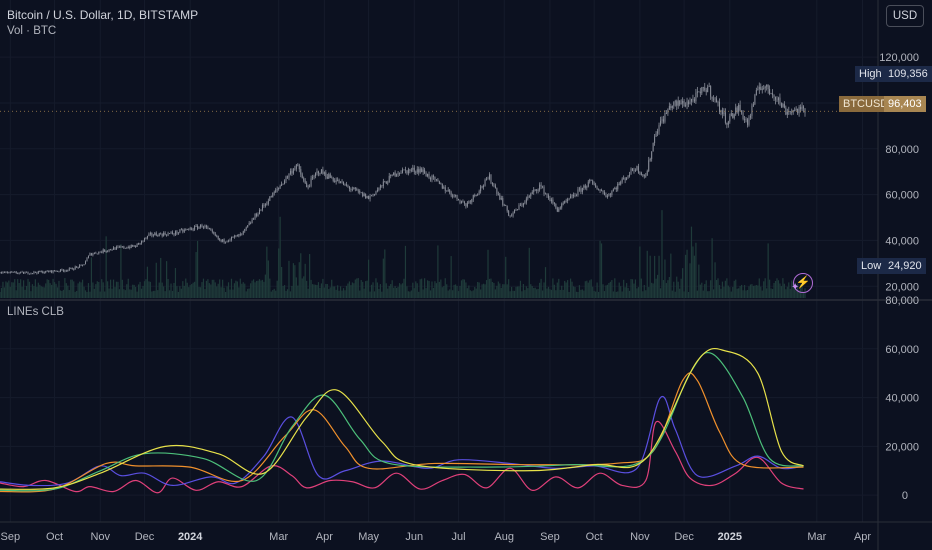  What do you see at coordinates (35, 312) in the screenshot?
I see `indicator-label: LINEs CLB` at bounding box center [35, 312].